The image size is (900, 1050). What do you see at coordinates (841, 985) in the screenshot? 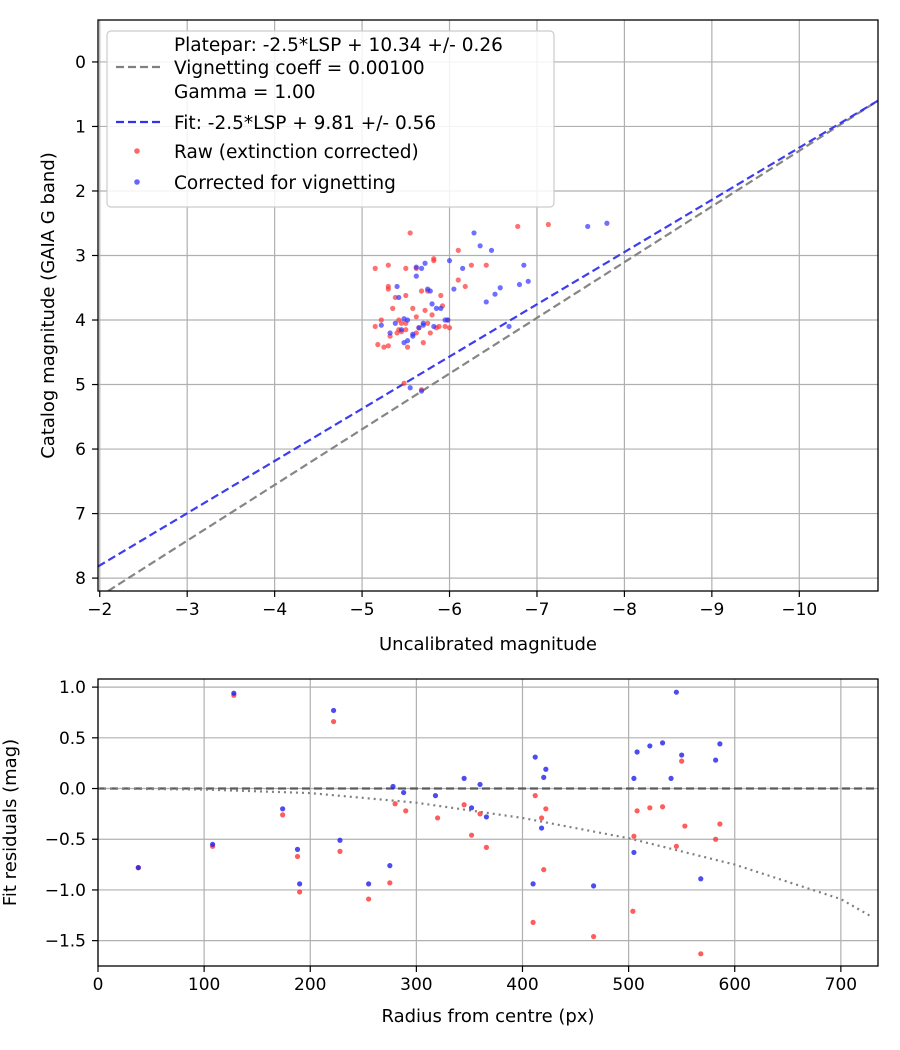
I see `x-tick-label: 700` at bounding box center [841, 985].